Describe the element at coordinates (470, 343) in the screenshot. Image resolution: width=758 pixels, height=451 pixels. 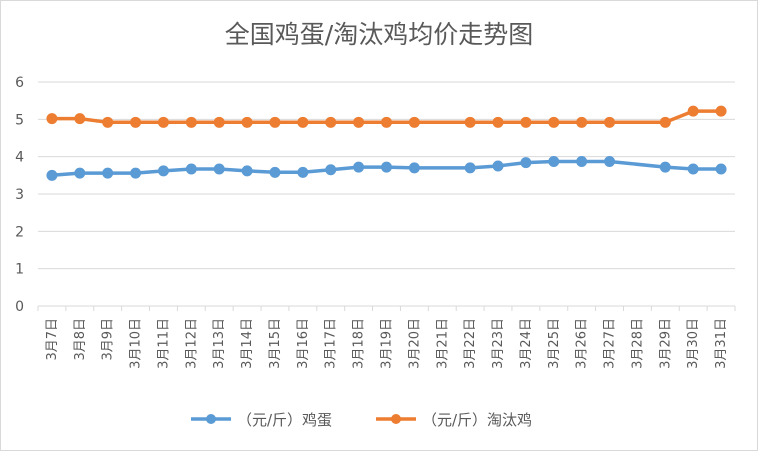
I see `x-tick-label: 3月22日` at that location.